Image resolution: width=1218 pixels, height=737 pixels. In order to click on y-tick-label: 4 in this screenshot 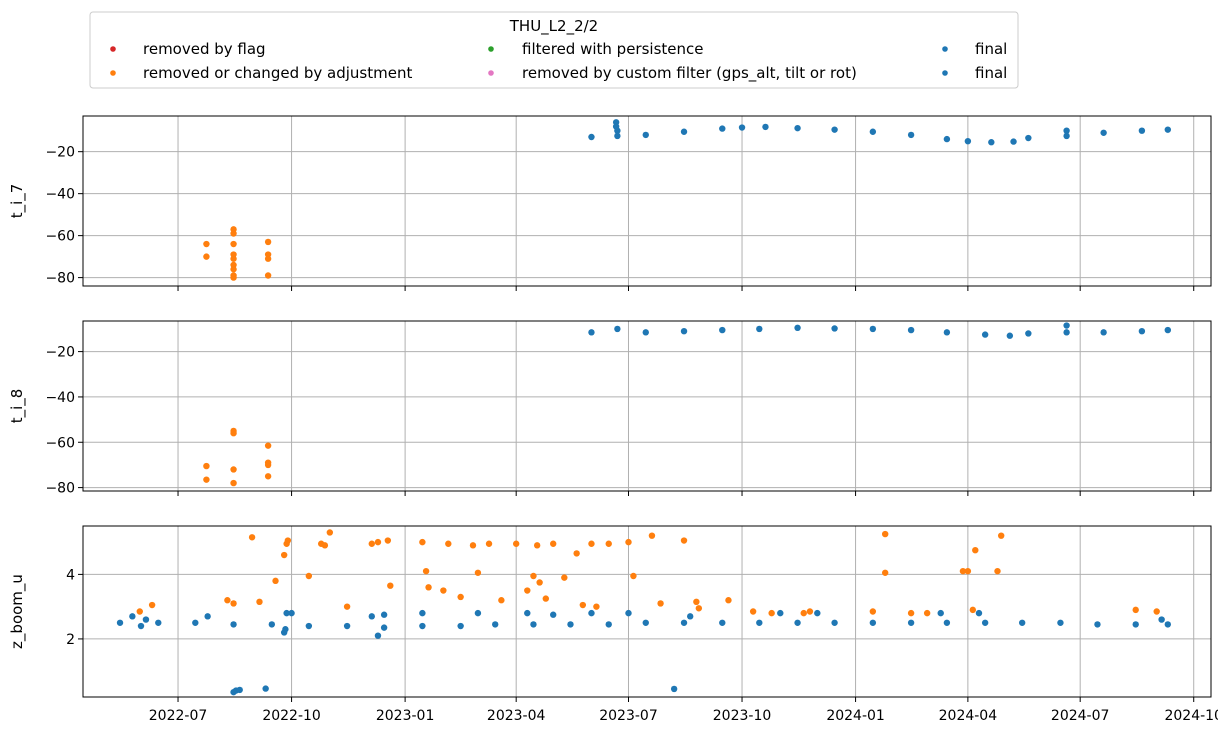, I will do `click(70, 575)`.